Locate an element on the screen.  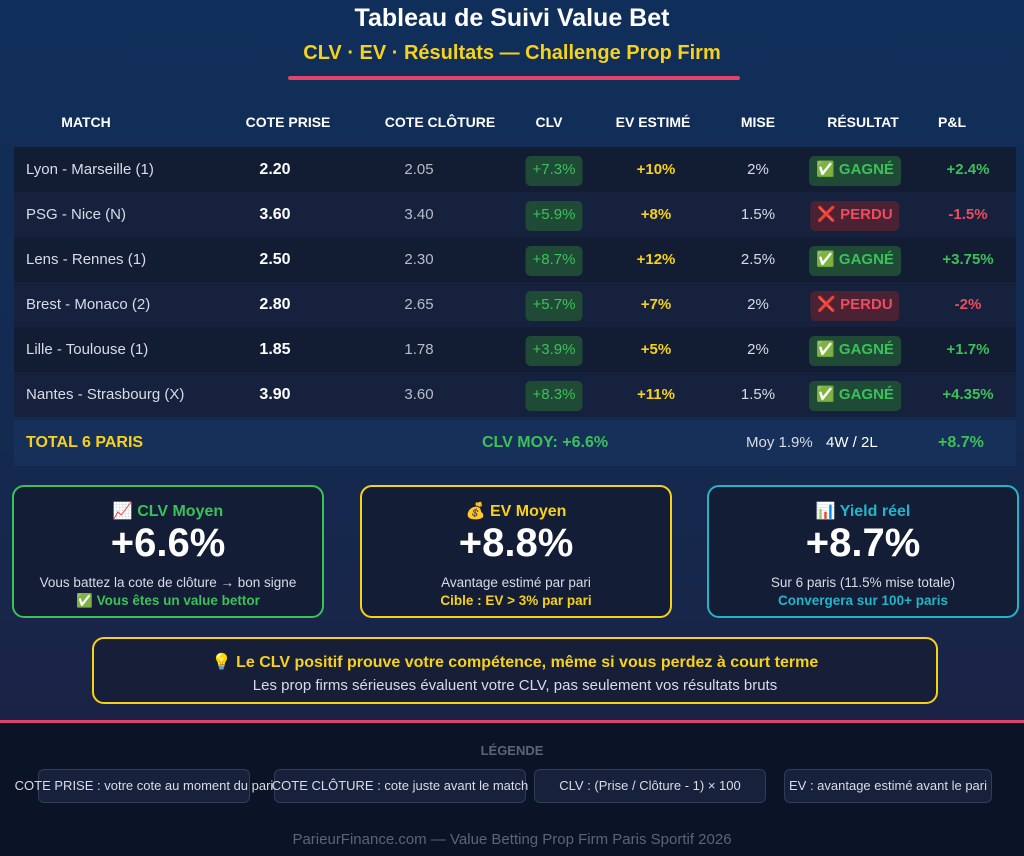
total-record: 4W / 2L is located at coordinates (852, 442).